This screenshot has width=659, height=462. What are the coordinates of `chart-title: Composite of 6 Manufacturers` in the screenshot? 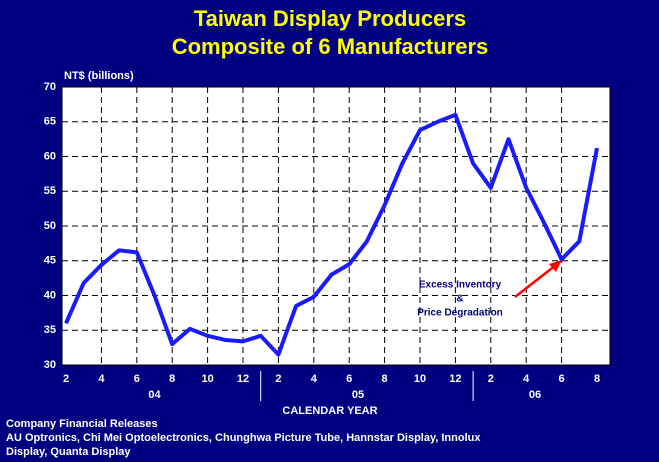 It's located at (330, 46).